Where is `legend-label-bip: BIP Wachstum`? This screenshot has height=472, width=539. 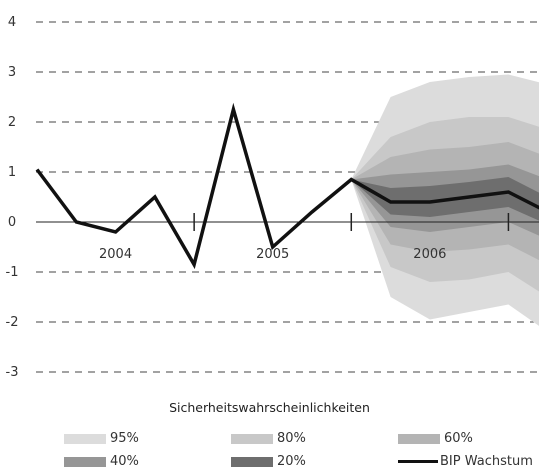 legend-label-bip: BIP Wachstum is located at coordinates (486, 461).